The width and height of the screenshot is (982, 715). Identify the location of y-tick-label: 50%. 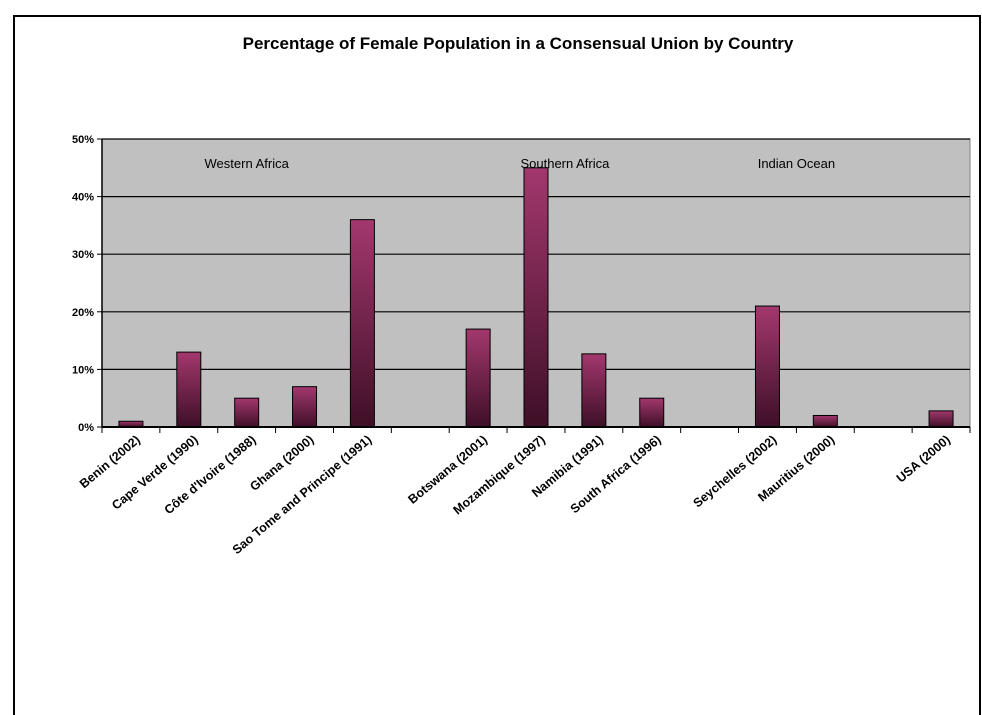
(83, 140).